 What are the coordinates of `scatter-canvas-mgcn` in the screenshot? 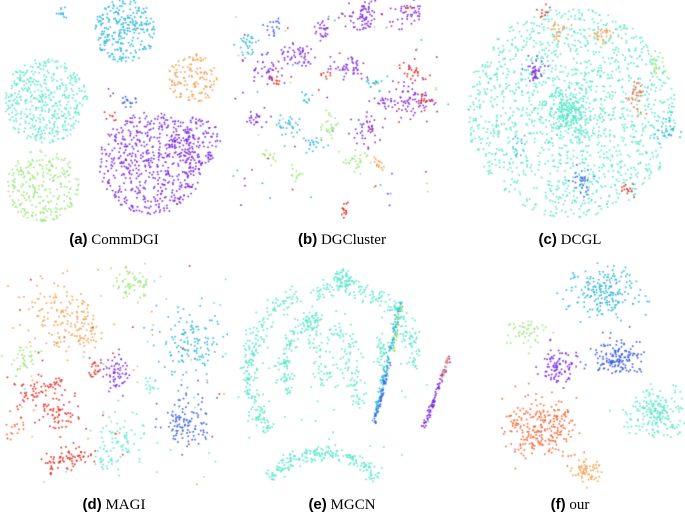 It's located at (342, 376).